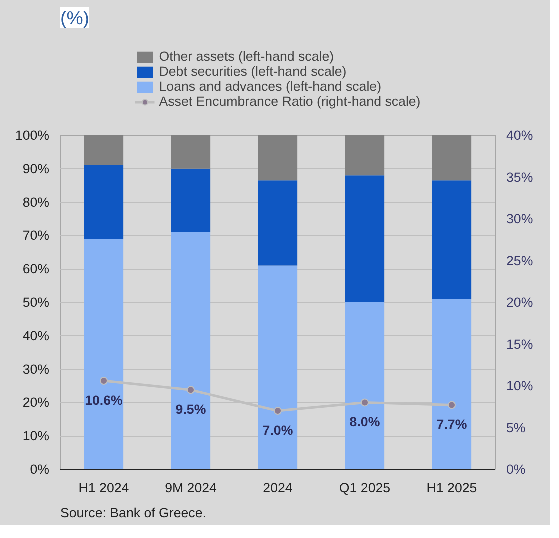 Image resolution: width=559 pixels, height=538 pixels. I want to click on legend-label: Loans and advances (left-hand scale), so click(270, 86).